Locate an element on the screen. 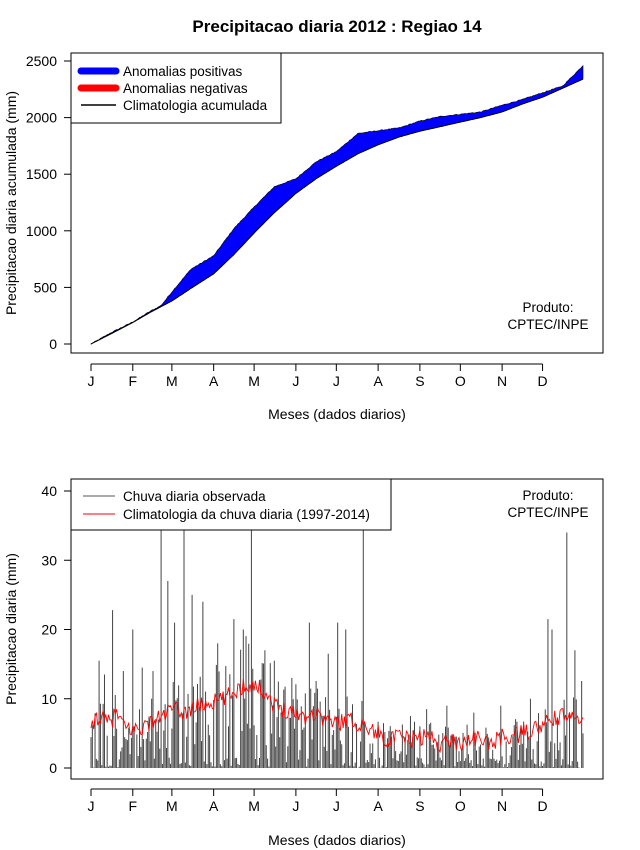 The image size is (640, 850). annotation-cptec-cumulative: CPTEC/INPE is located at coordinates (547, 324).